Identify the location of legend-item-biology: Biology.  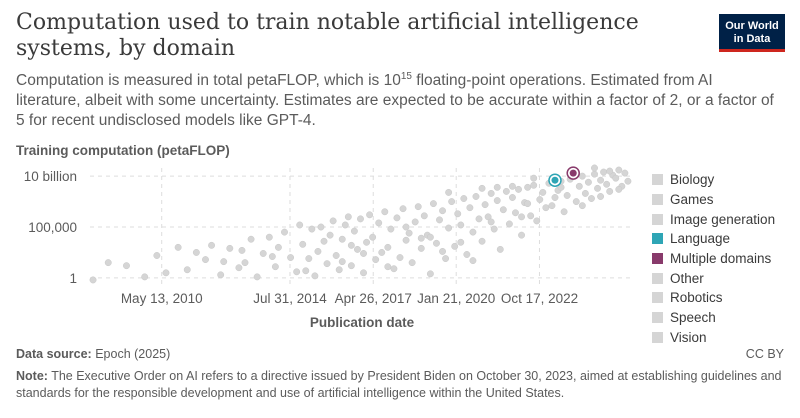
(713, 180).